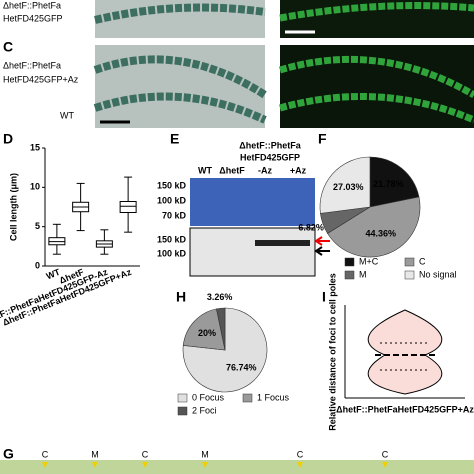  Describe the element at coordinates (405, 409) in the screenshot. I see `axis-title: ΔhetF::PhetFaHetFD425GFP+Az` at that location.